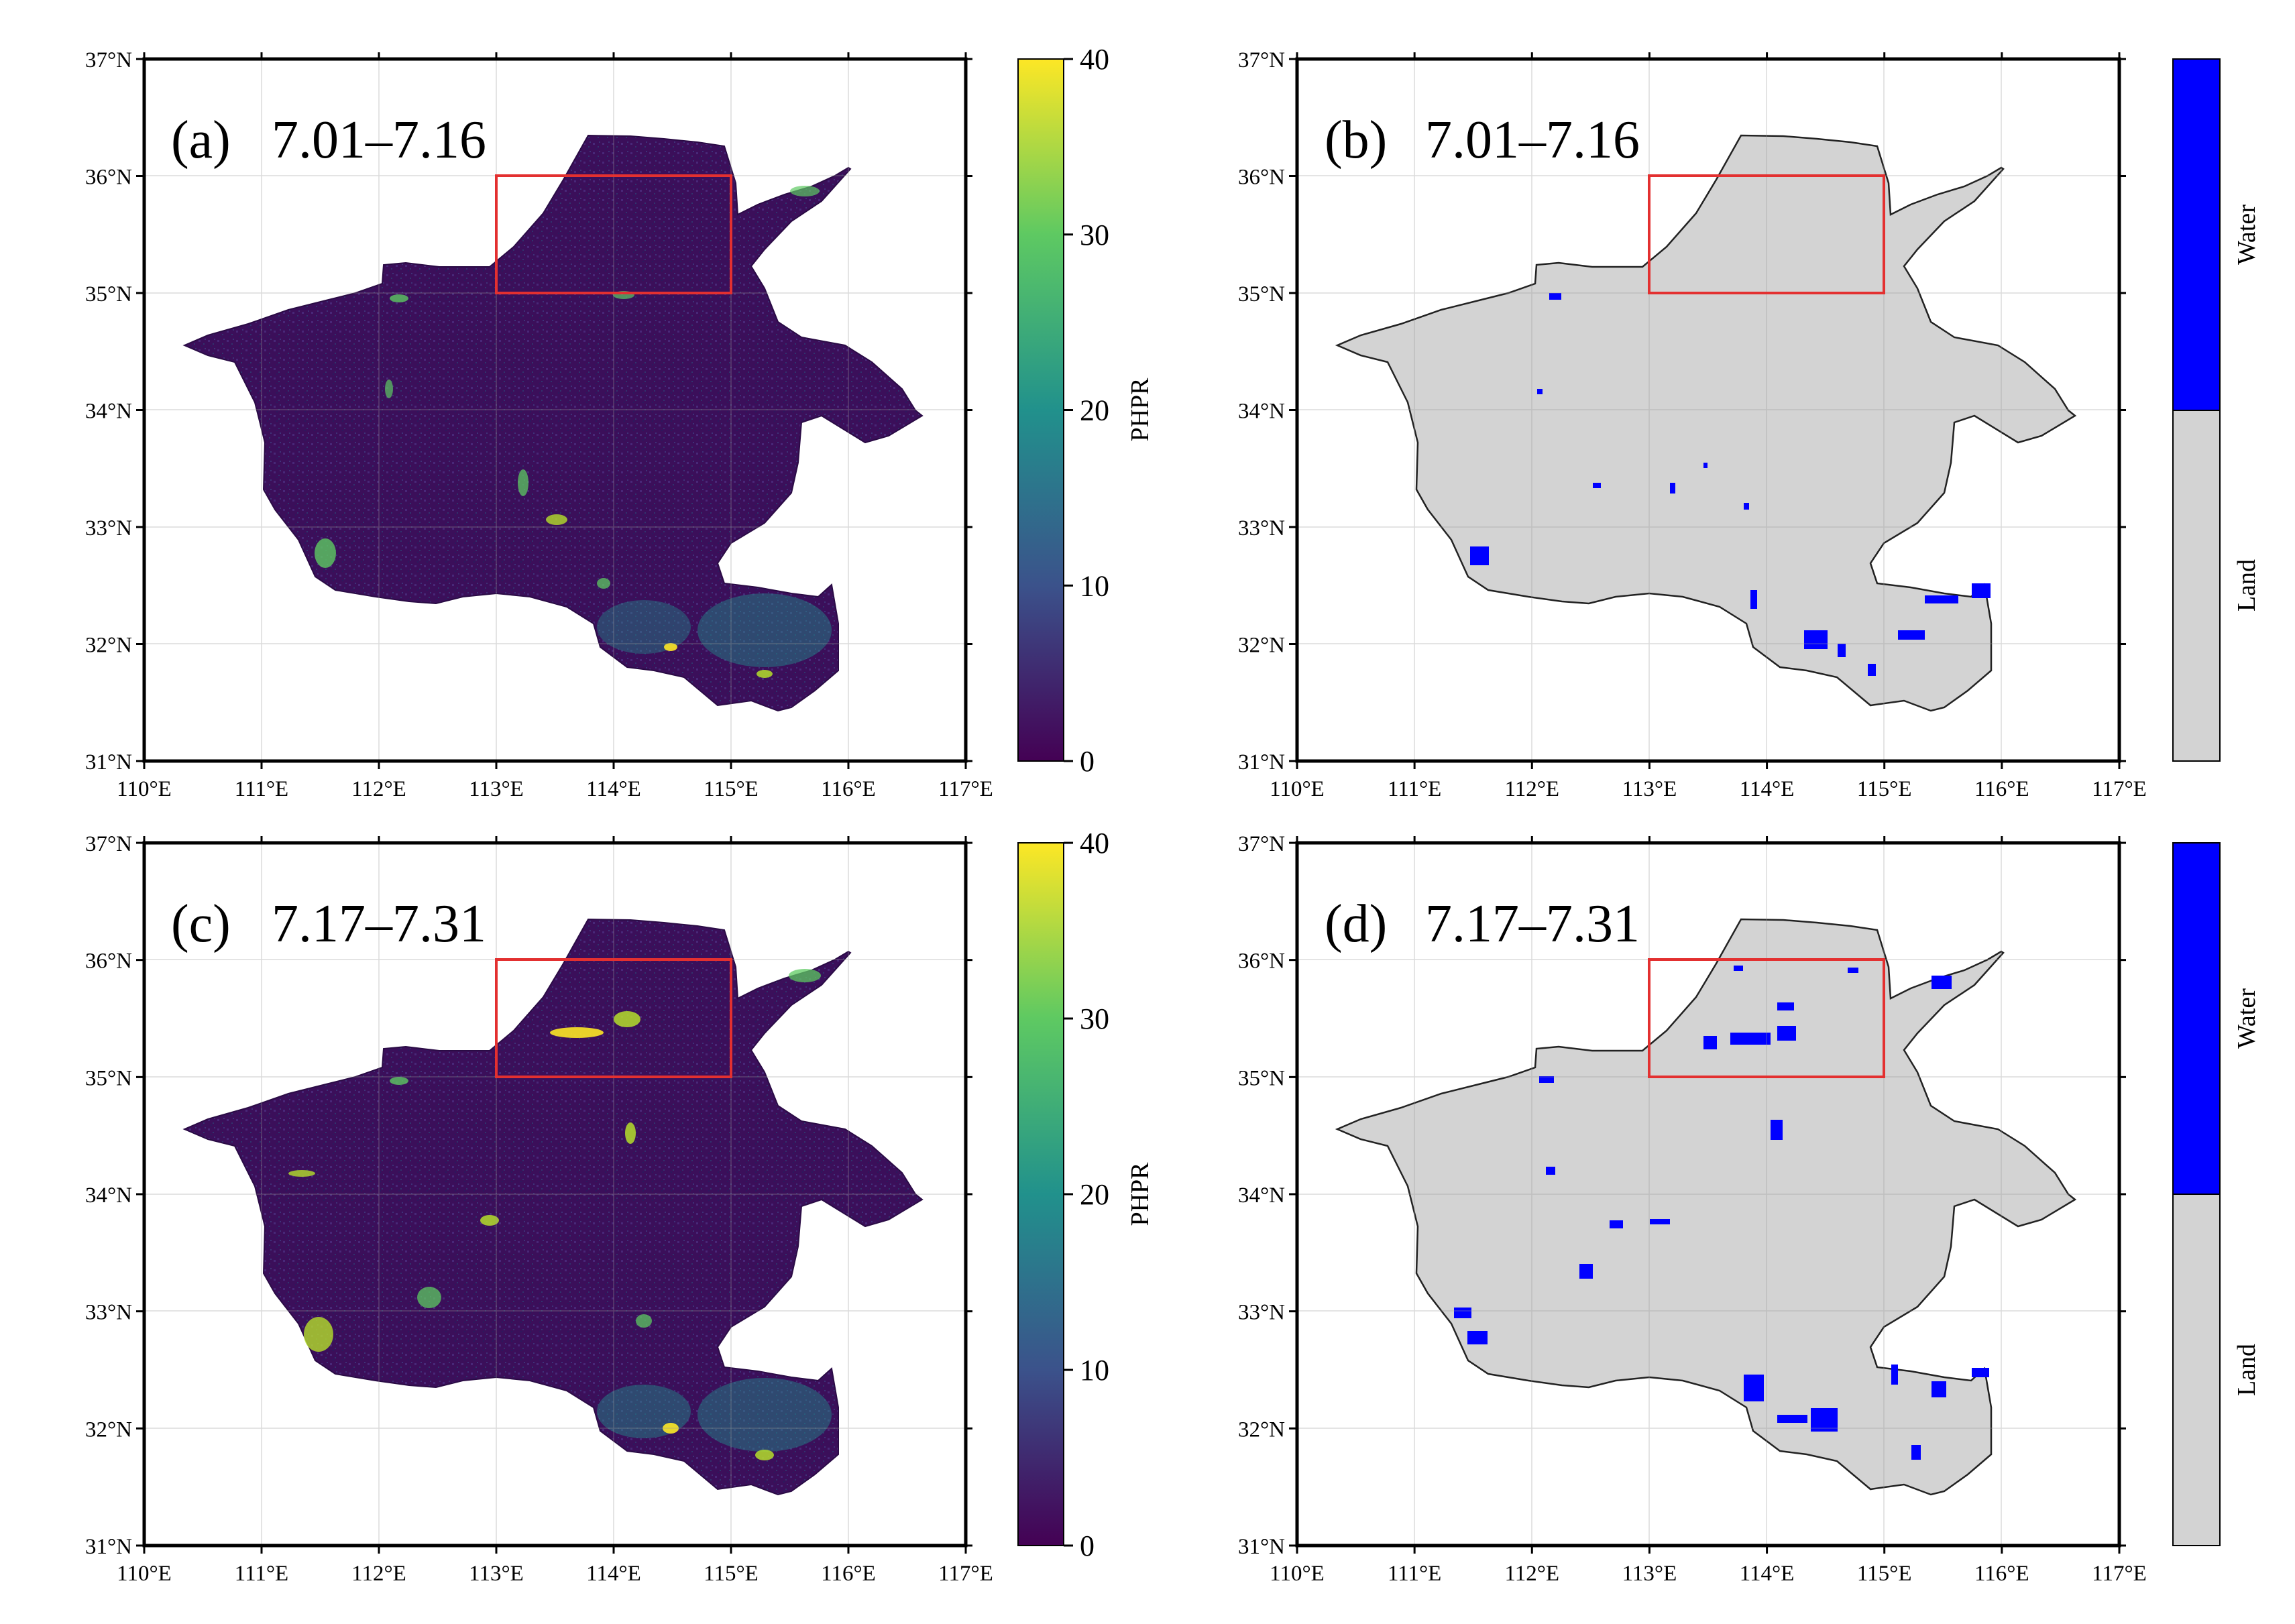 This screenshot has height=1624, width=2295. I want to click on colorbar-gradient, so click(1040, 410).